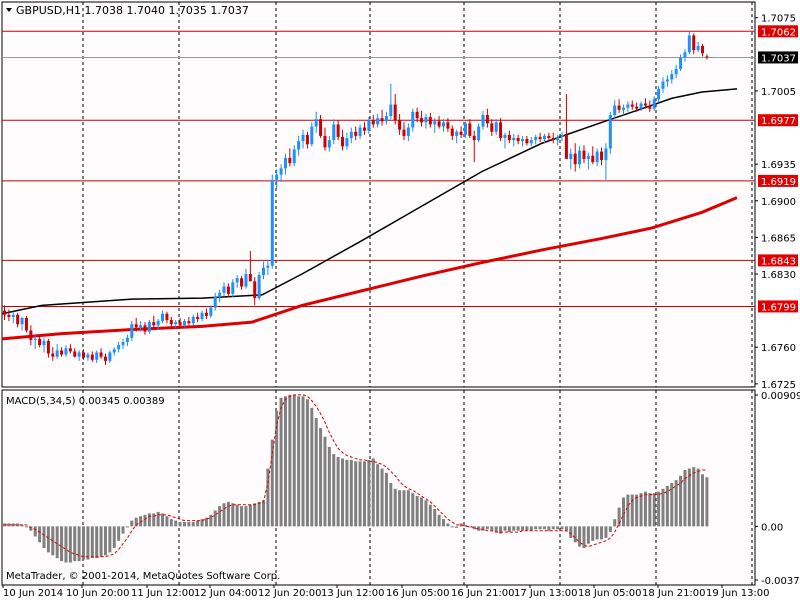 The image size is (800, 604). What do you see at coordinates (778, 19) in the screenshot?
I see `price-tick-label: 1.7075` at bounding box center [778, 19].